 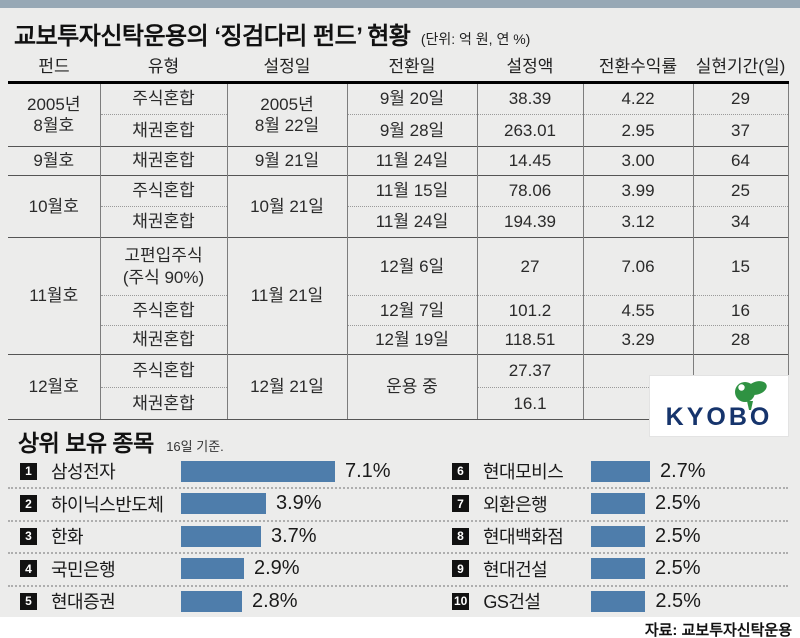 I want to click on holding-item: 5 현대증권 2.8%, so click(x=208, y=601).